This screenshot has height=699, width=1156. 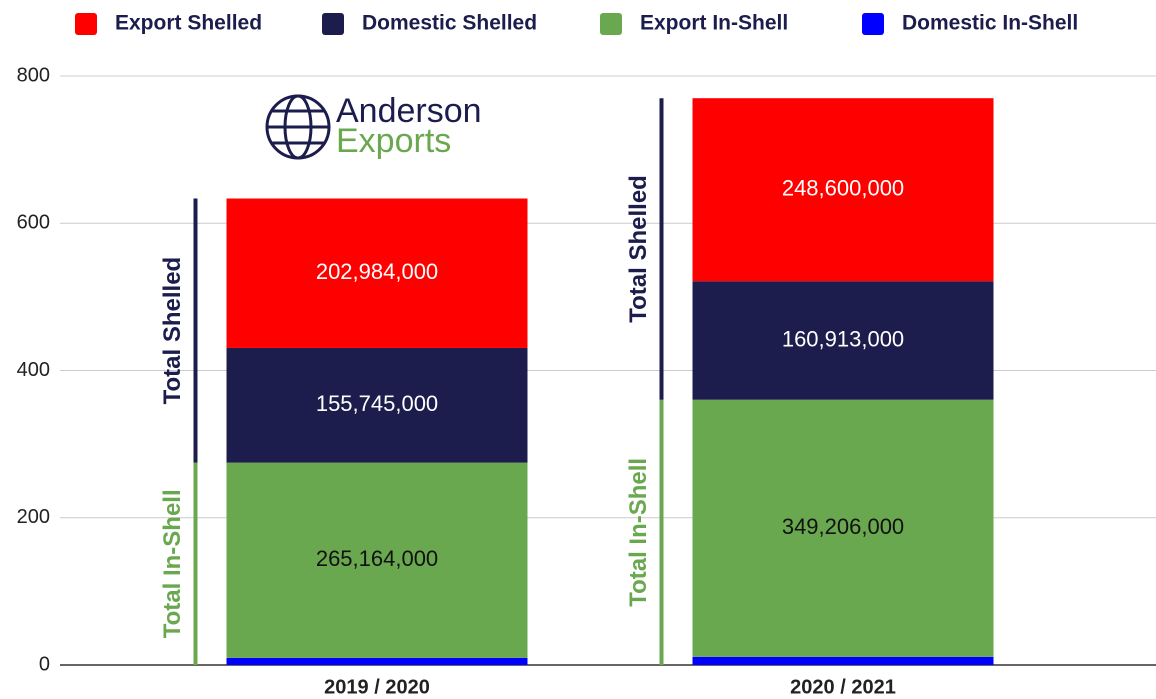 I want to click on value-label: 155,745,000, so click(x=377, y=403).